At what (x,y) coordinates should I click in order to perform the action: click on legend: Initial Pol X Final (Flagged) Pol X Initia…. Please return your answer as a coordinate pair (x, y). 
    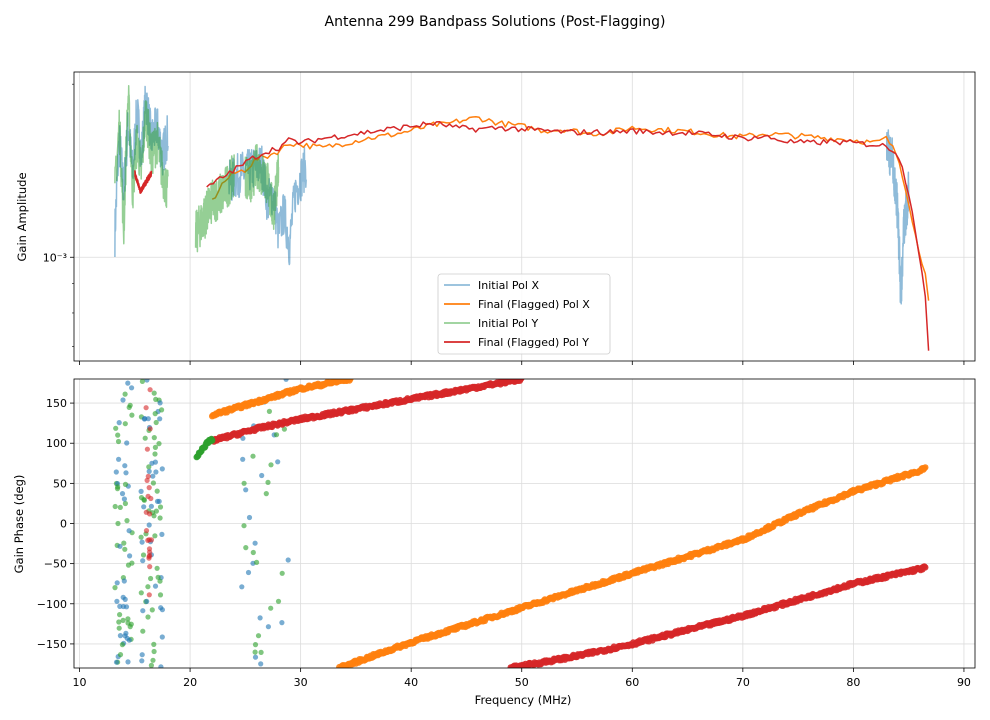
    Looking at the image, I should click on (524, 314).